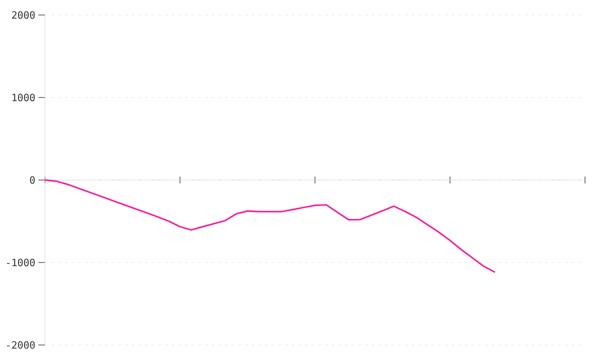 Image resolution: width=600 pixels, height=360 pixels. I want to click on y-tick-label: -1000, so click(21, 262).